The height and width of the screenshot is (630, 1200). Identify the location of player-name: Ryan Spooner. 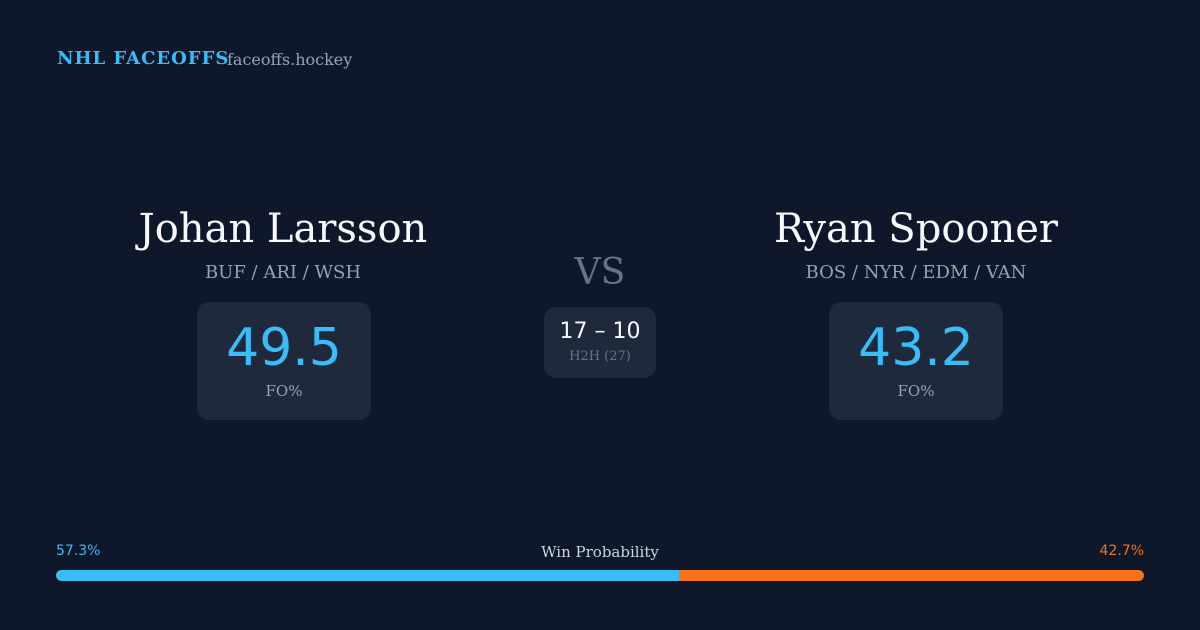
(916, 229).